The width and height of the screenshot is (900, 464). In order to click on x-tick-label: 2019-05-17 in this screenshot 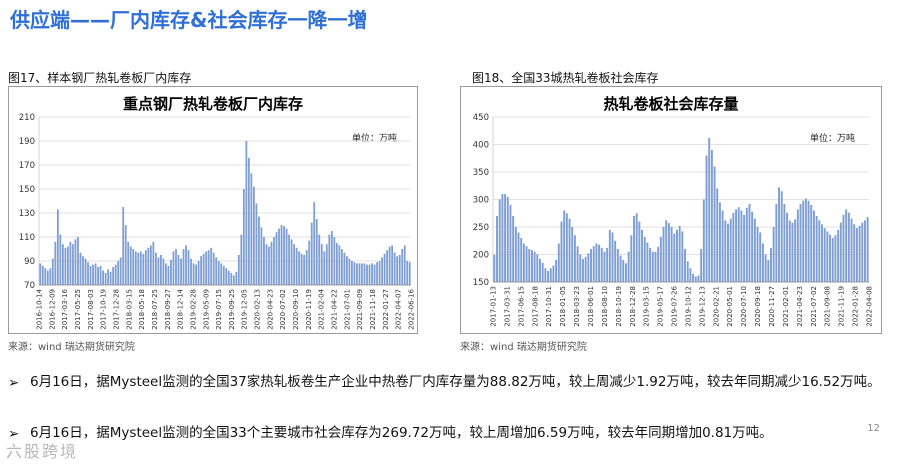, I will do `click(661, 306)`.